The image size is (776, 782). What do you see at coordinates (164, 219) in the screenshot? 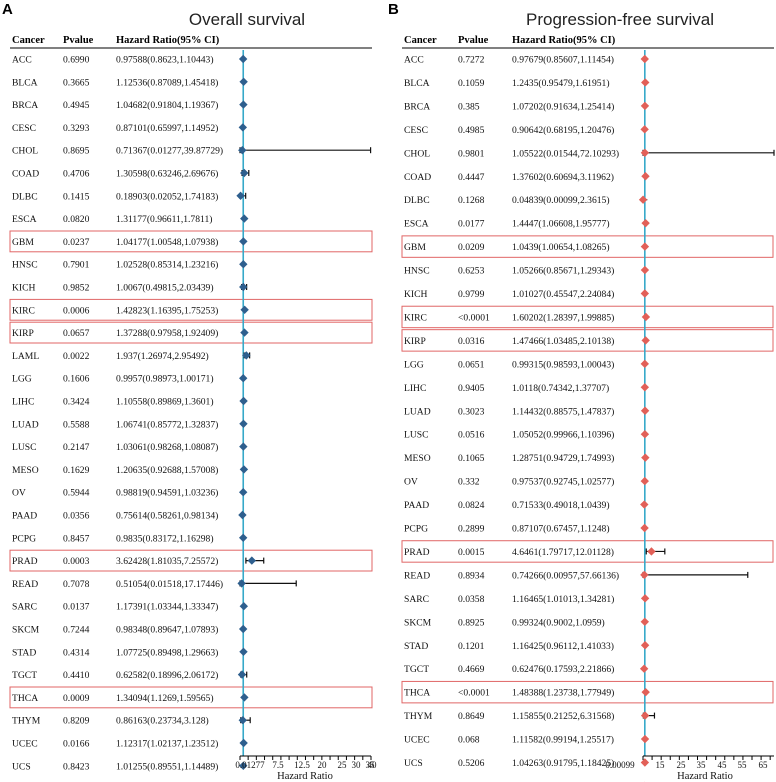
I see `hazard-ratio-label: 1.31177(0.96611,1.7811)` at bounding box center [164, 219].